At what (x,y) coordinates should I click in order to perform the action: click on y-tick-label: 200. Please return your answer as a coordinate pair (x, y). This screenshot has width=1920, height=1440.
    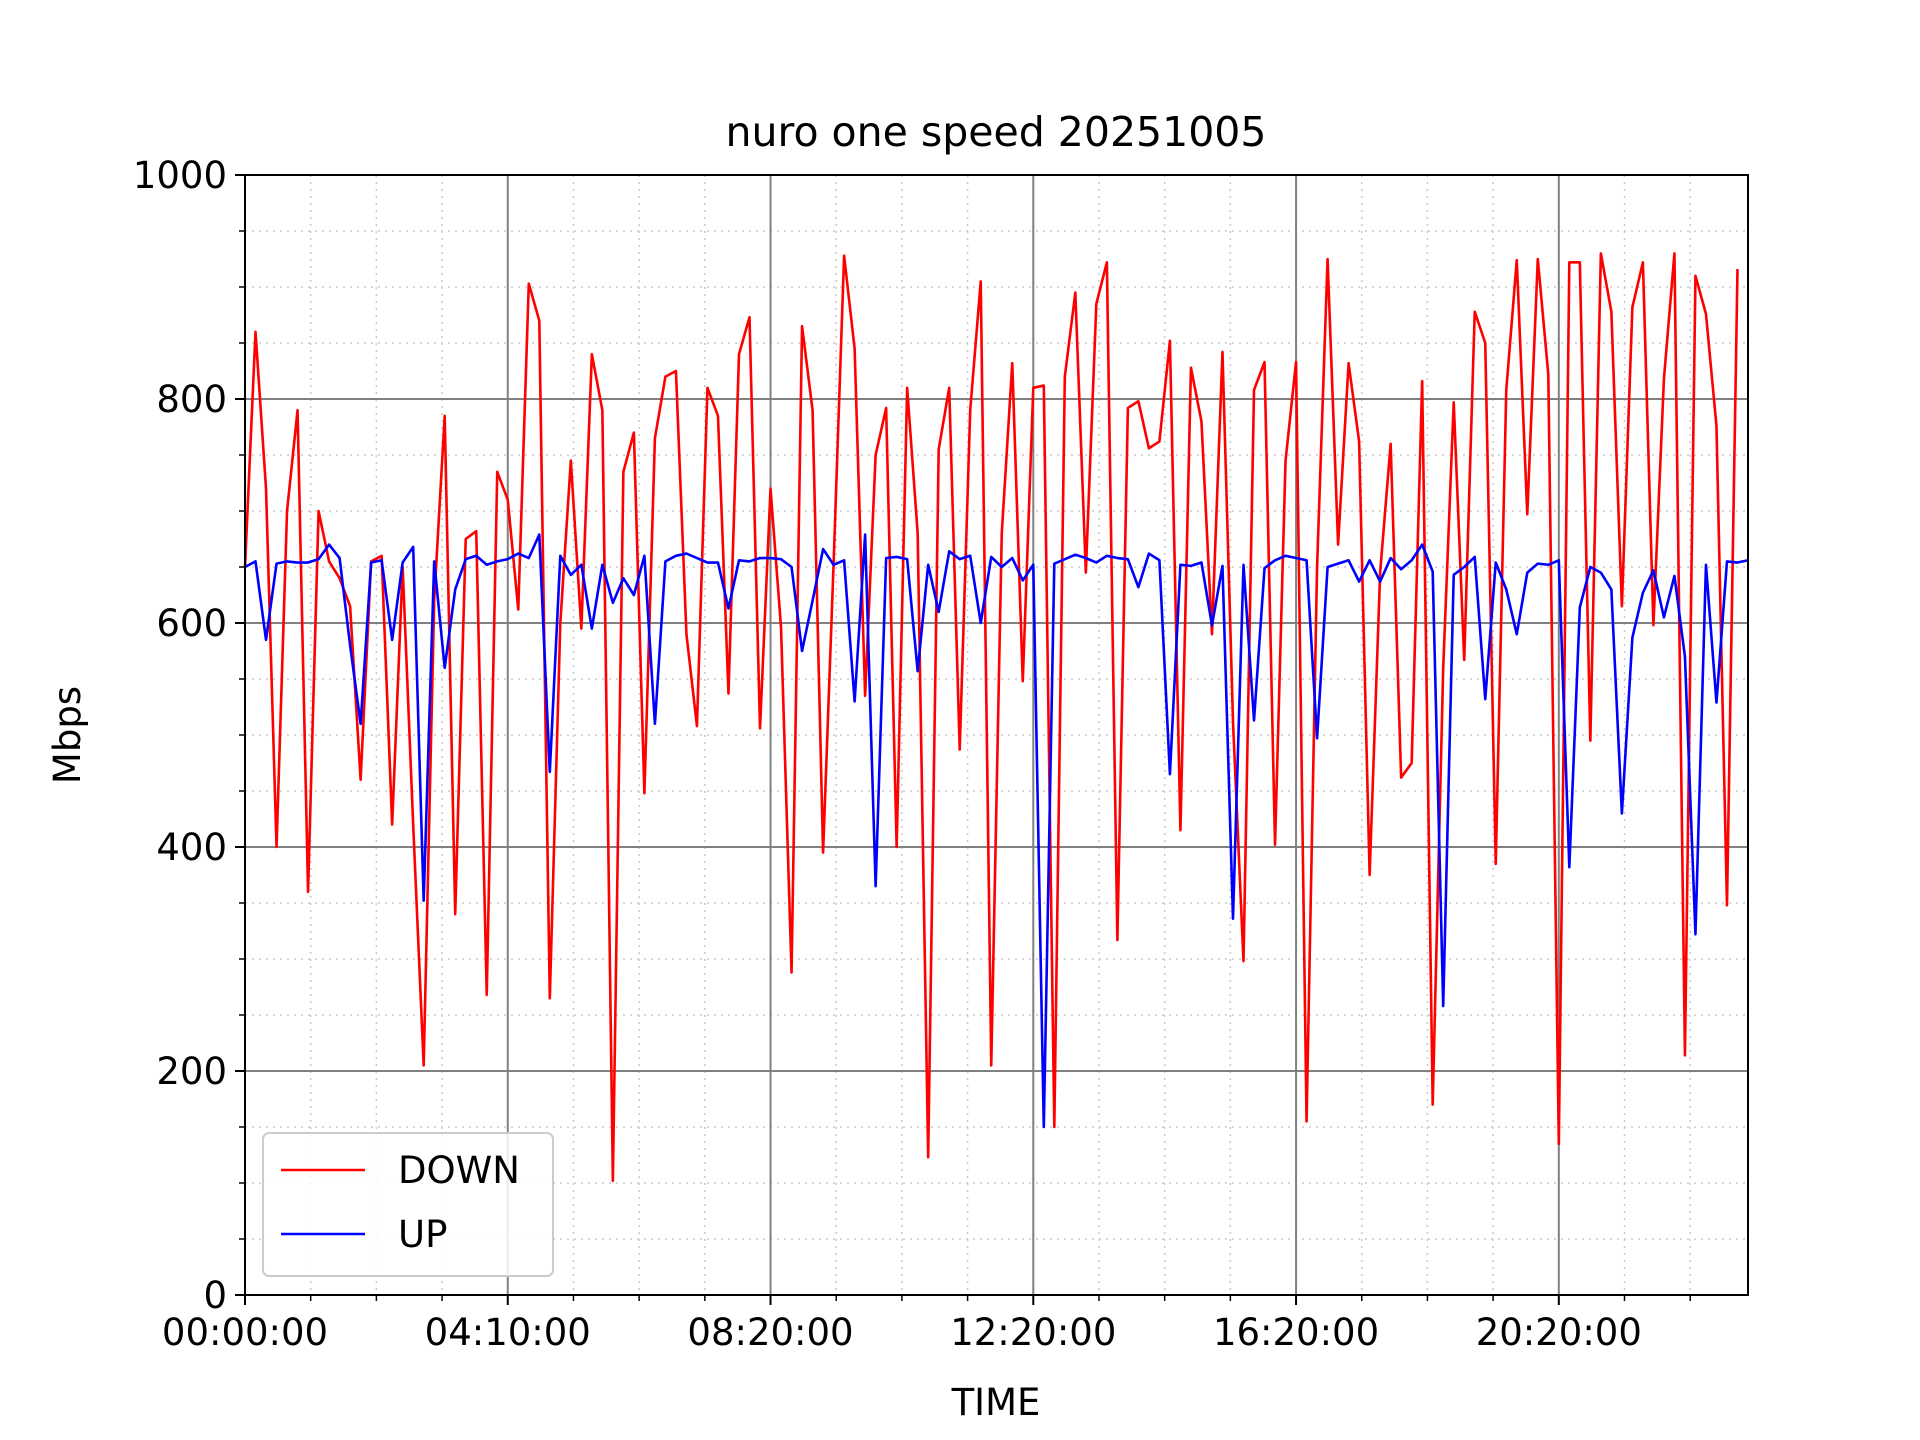
    Looking at the image, I should click on (191, 1071).